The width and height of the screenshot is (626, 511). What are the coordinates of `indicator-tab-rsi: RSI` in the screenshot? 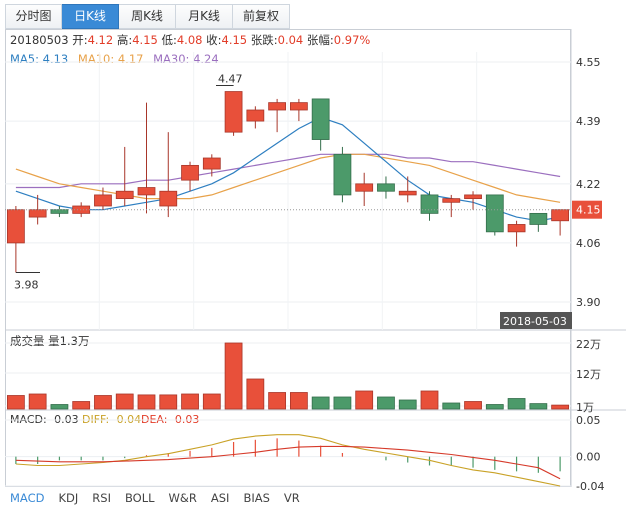 It's located at (101, 498).